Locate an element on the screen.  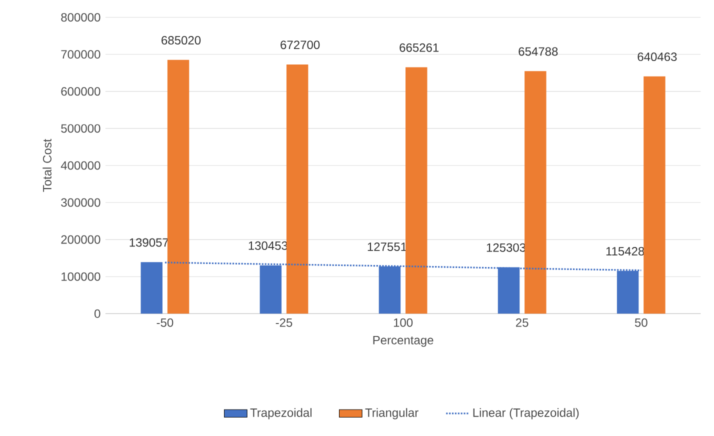
legend-label: Linear (Trapezoidal) is located at coordinates (526, 414).